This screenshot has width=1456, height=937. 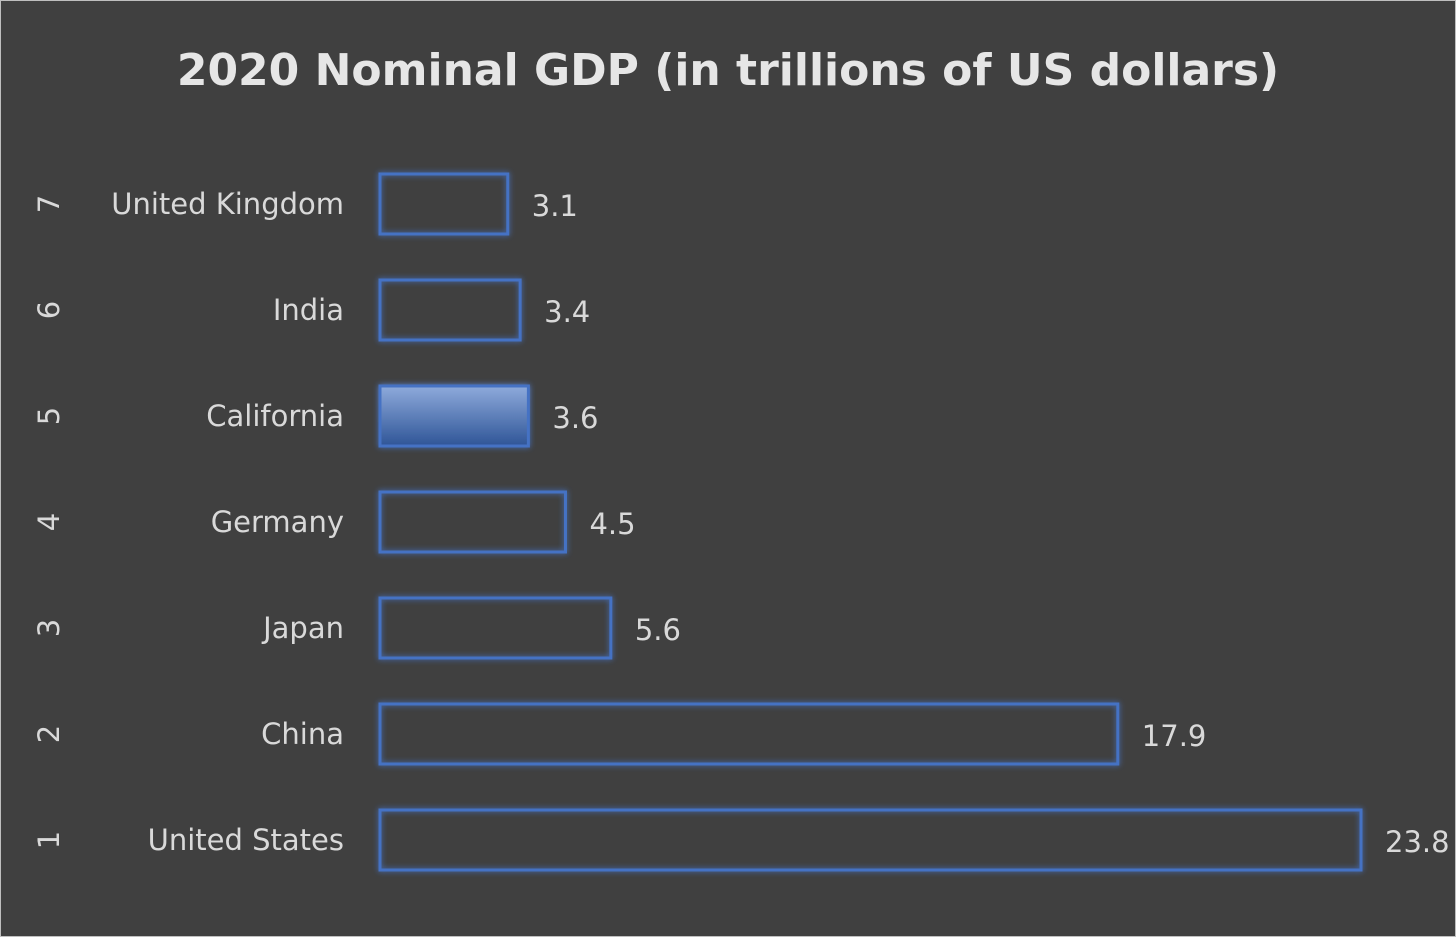 What do you see at coordinates (49, 522) in the screenshot?
I see `rank-label-germany: 4` at bounding box center [49, 522].